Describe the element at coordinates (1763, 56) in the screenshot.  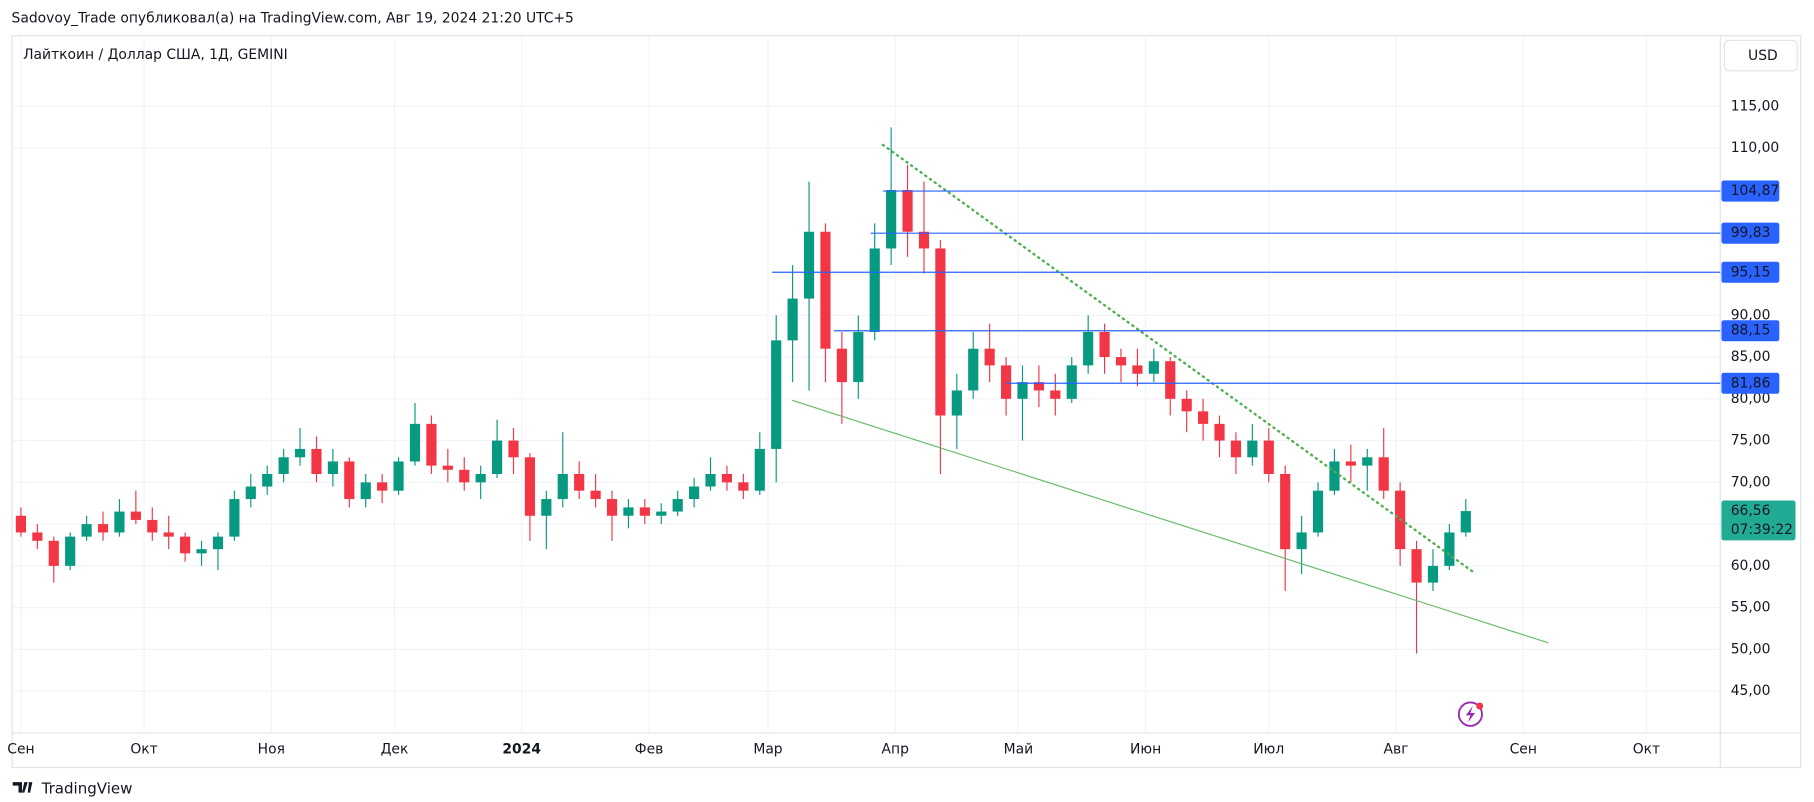
I see `currency-label: USD` at that location.